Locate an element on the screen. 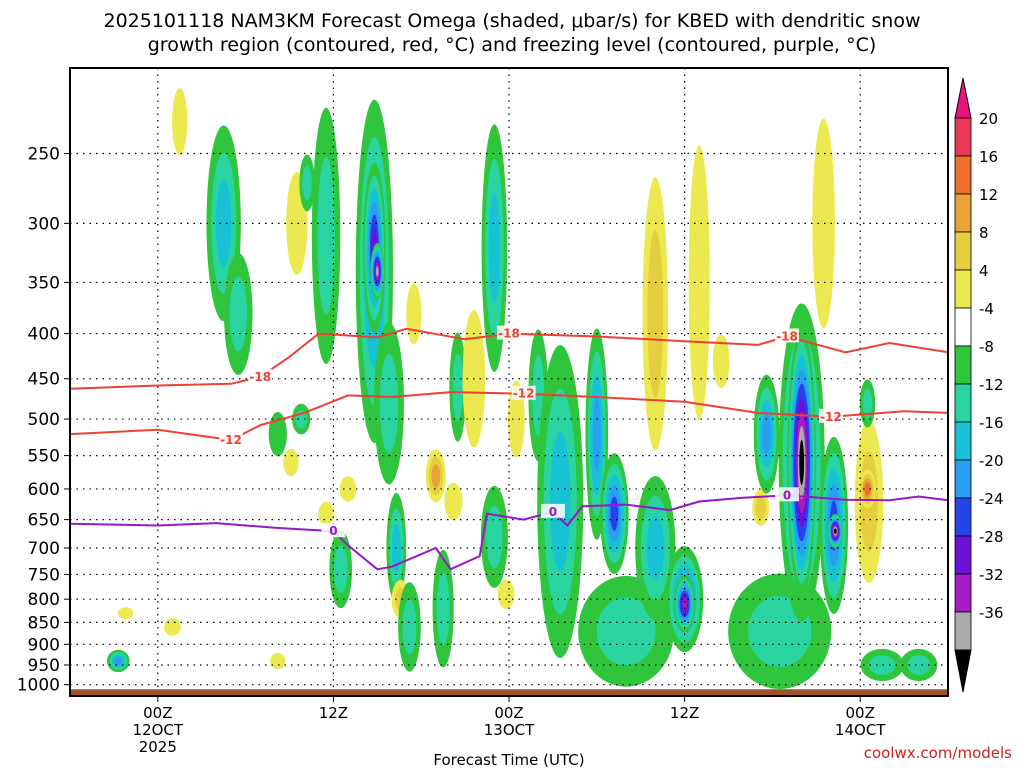 The height and width of the screenshot is (768, 1024). colorbar-label-4: 4 is located at coordinates (984, 271).